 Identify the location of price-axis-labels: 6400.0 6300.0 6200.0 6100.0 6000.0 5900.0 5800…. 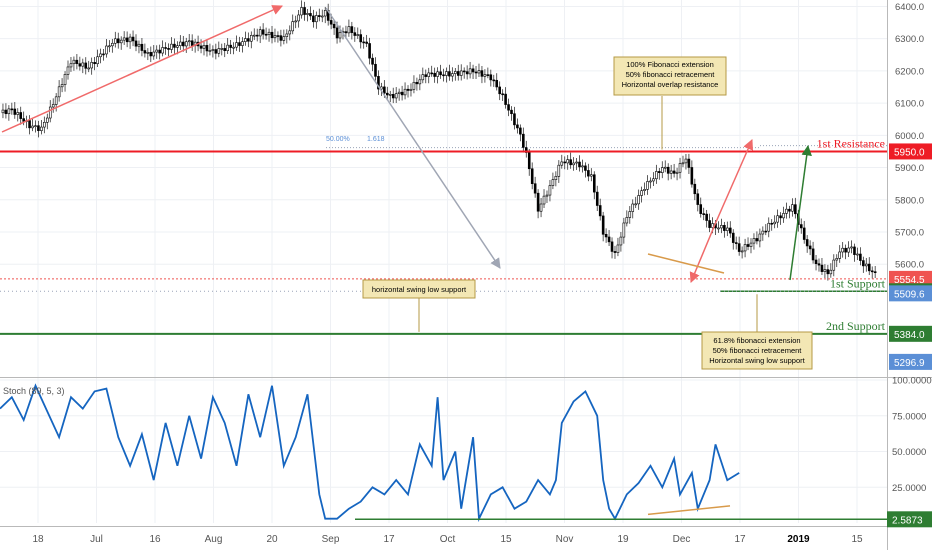
(909, 136).